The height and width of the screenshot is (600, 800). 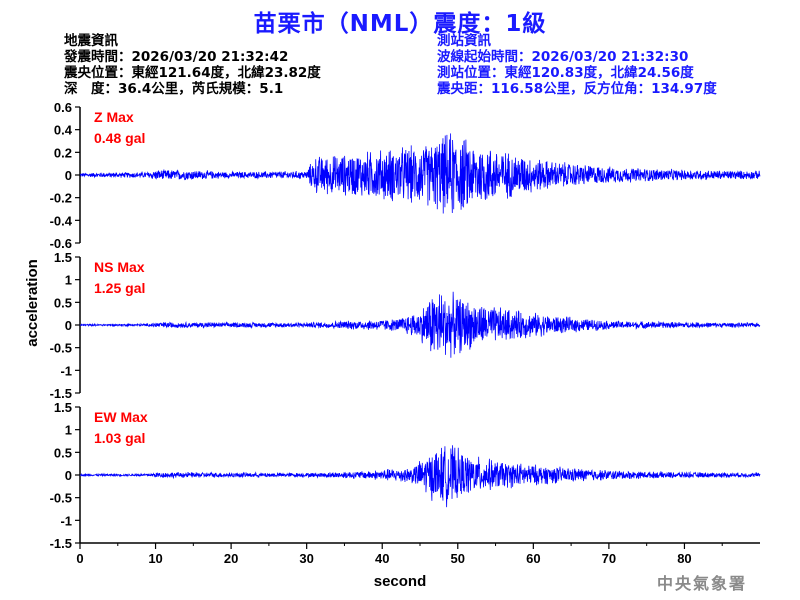 I want to click on y-tick-label-EW: 0, so click(x=68, y=475).